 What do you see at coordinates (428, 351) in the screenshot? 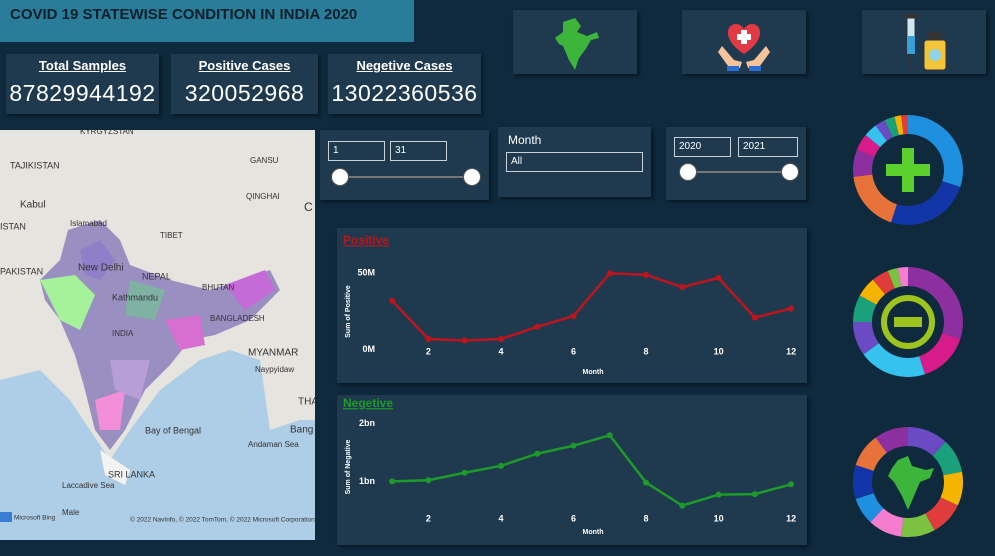
I see `x-tick-label: 2` at bounding box center [428, 351].